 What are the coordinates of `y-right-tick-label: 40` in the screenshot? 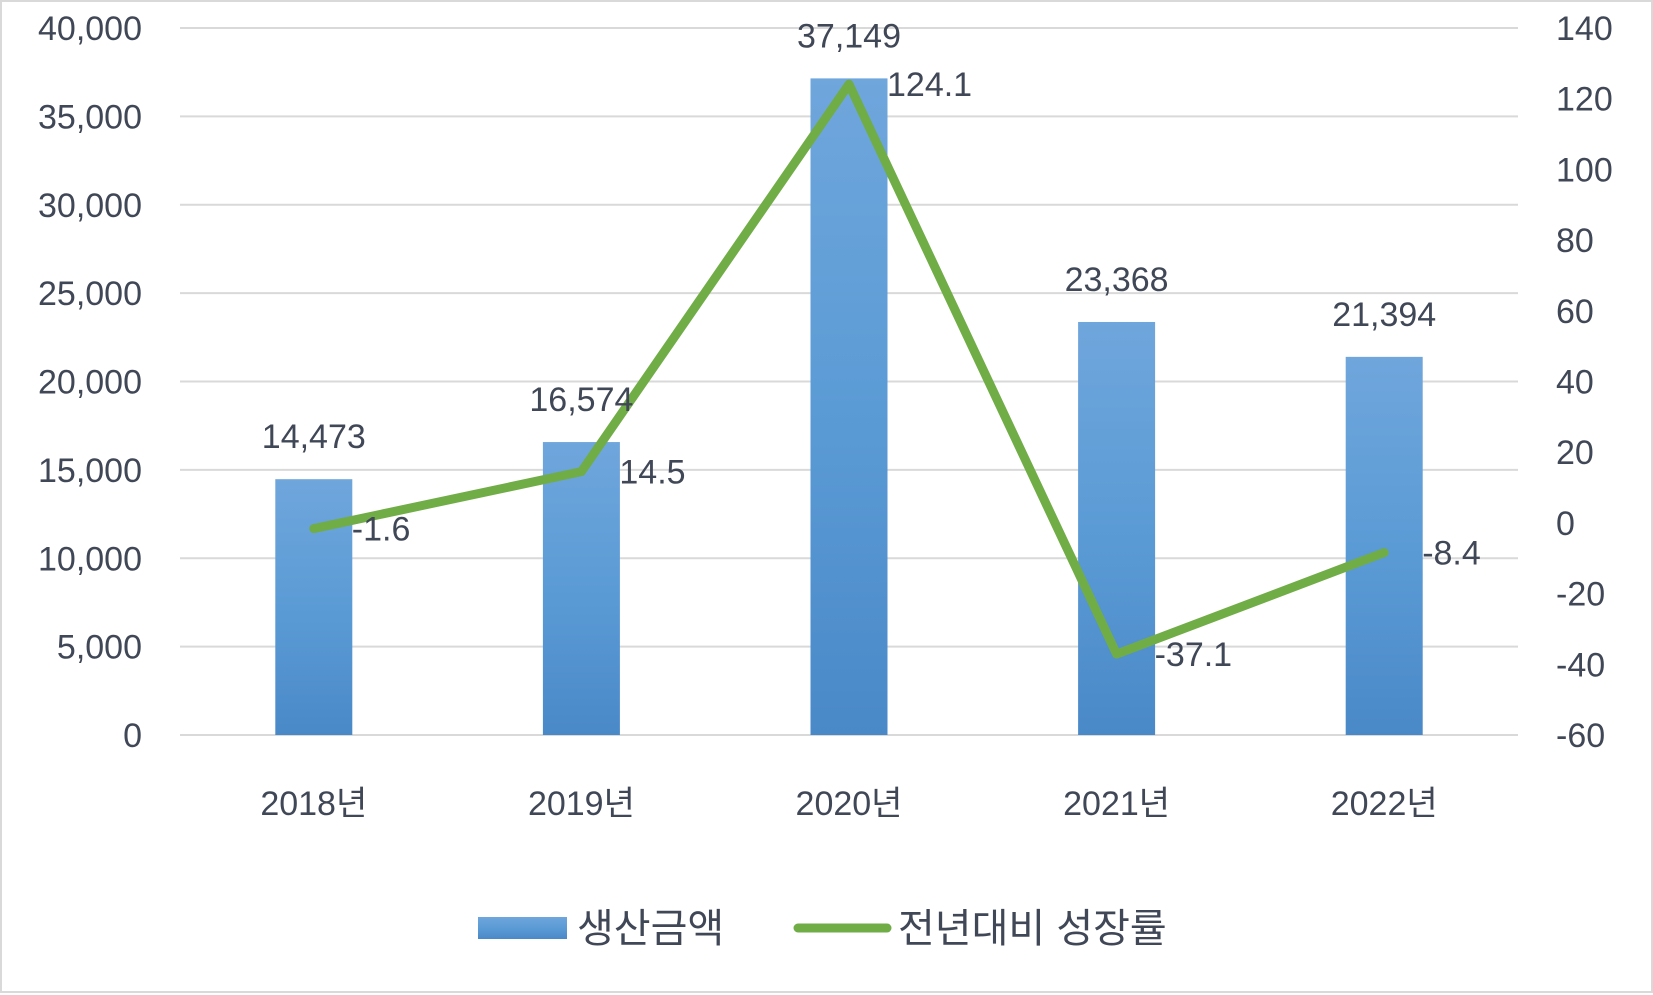 It's located at (1575, 383).